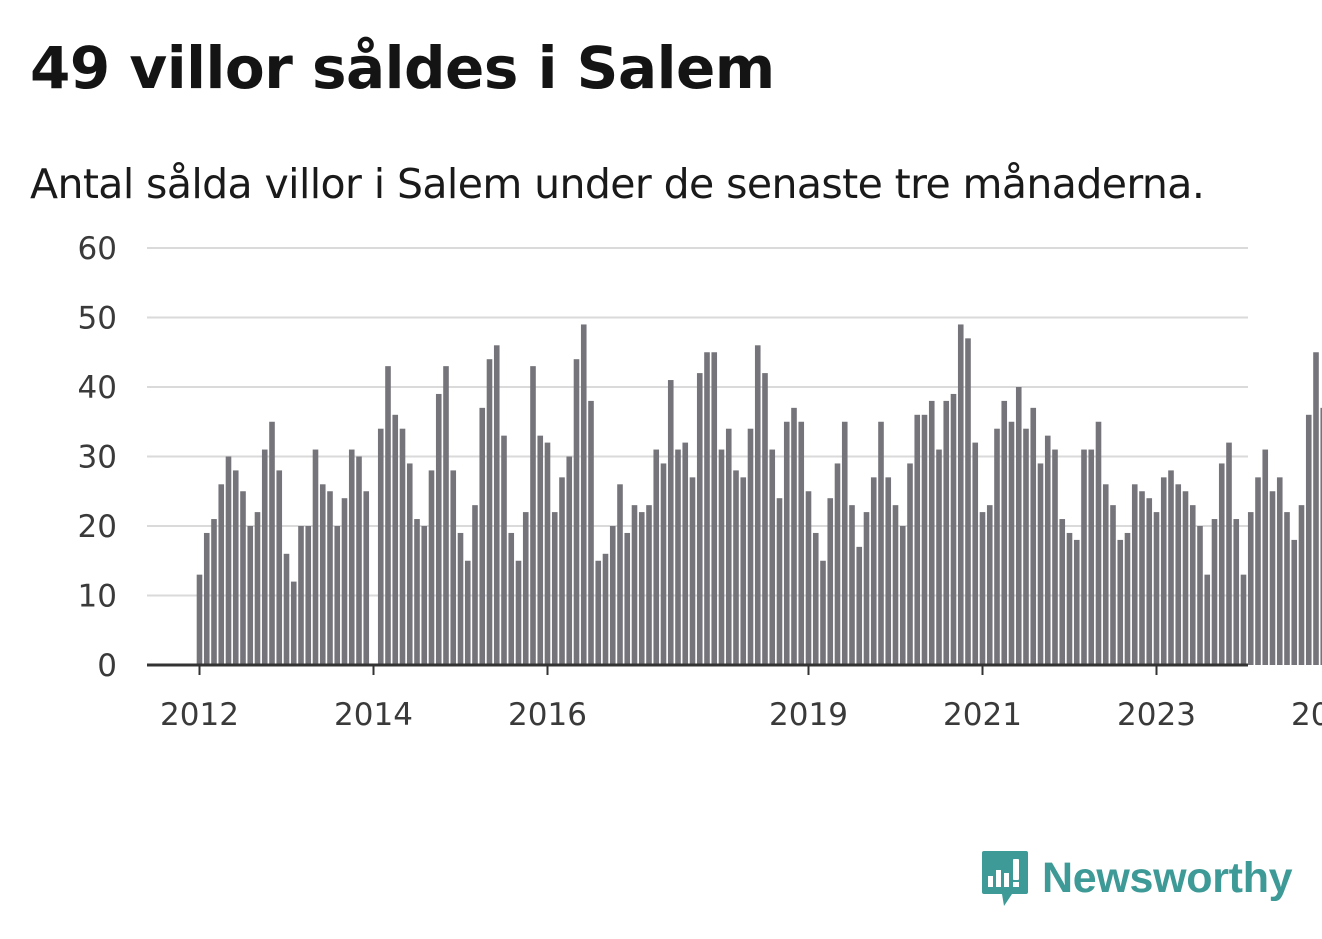  What do you see at coordinates (1005, 878) in the screenshot?
I see `newsworthy-logo-icon` at bounding box center [1005, 878].